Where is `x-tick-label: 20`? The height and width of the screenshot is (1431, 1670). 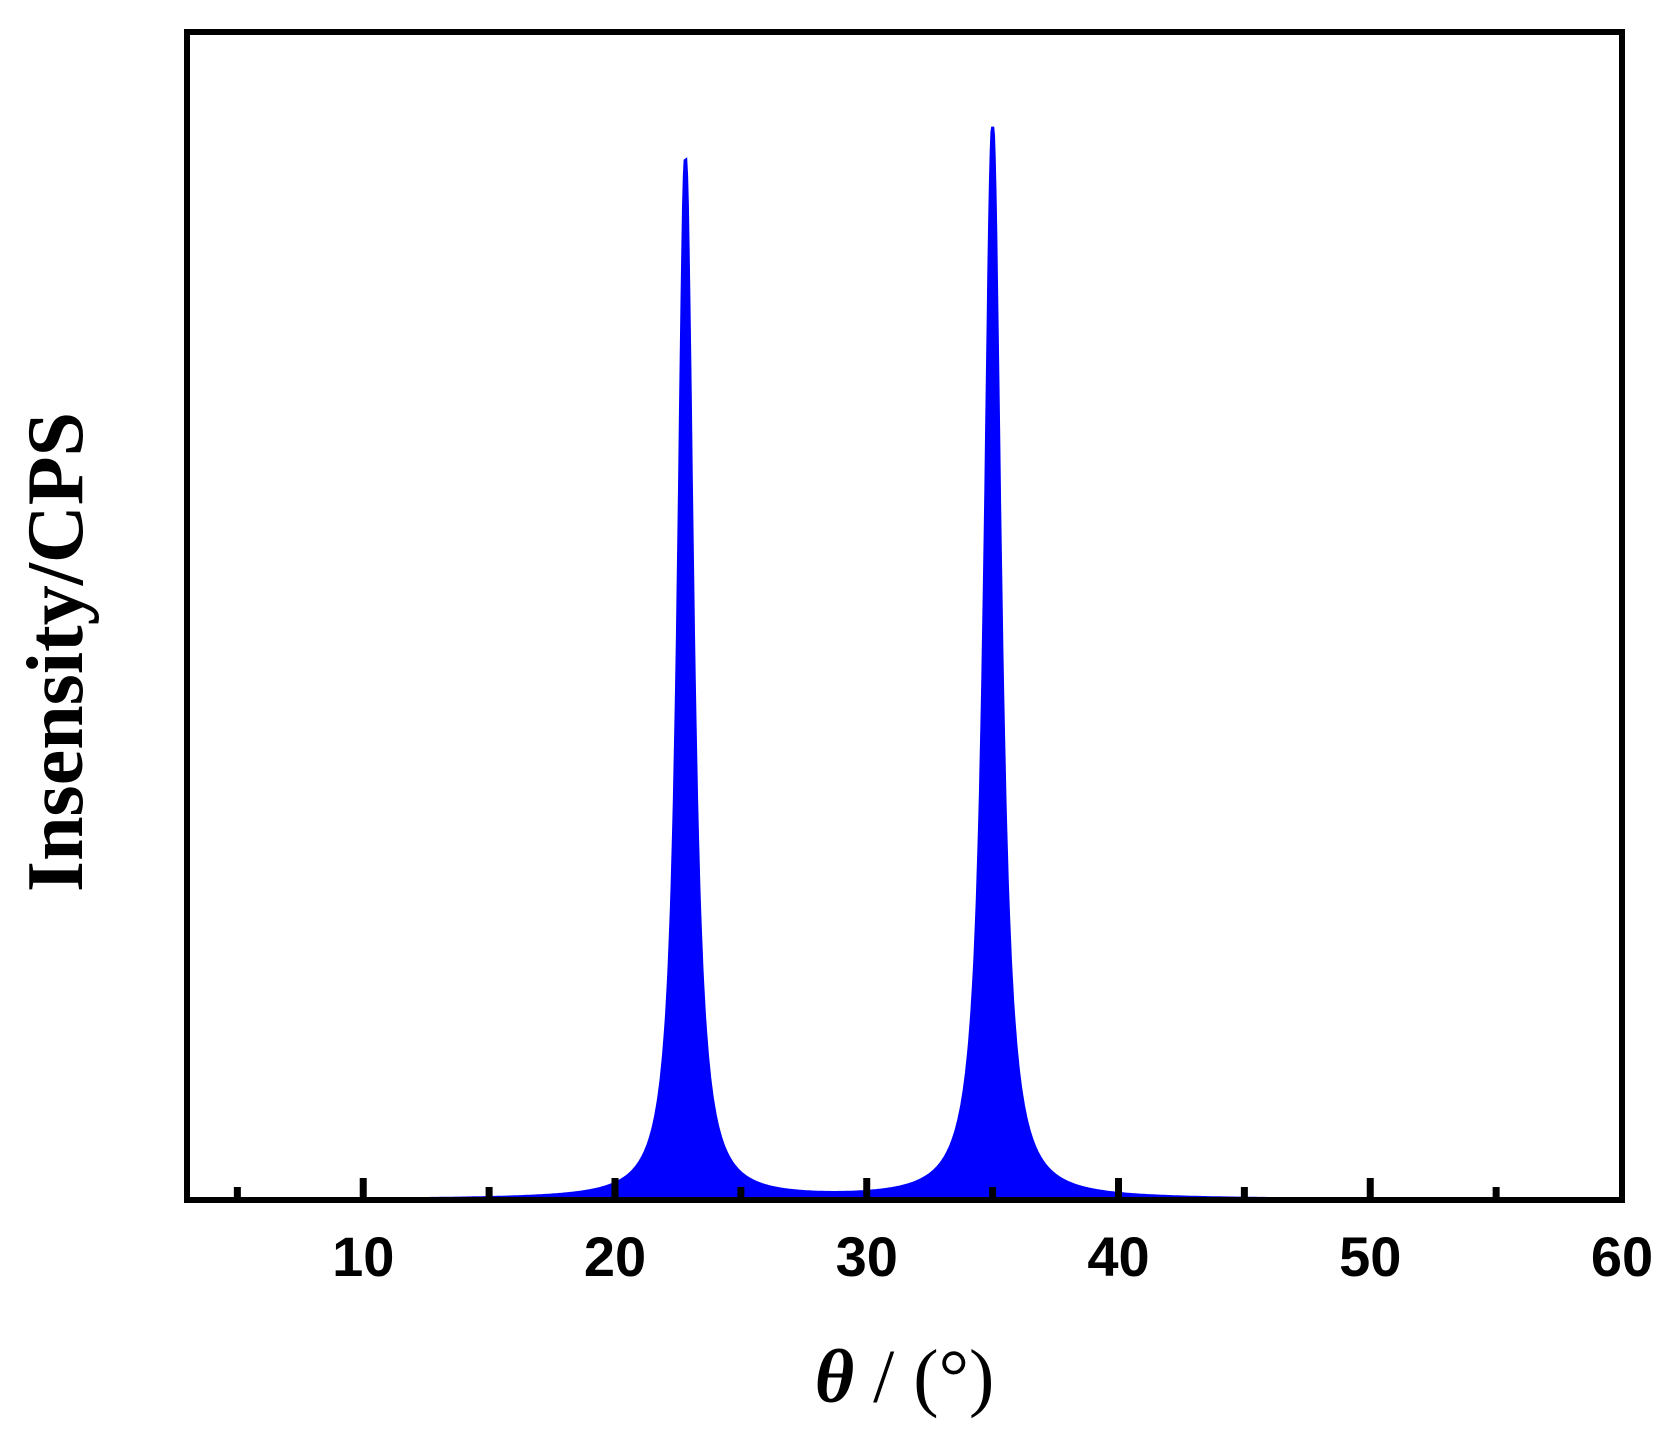 x-tick-label: 20 is located at coordinates (615, 1256).